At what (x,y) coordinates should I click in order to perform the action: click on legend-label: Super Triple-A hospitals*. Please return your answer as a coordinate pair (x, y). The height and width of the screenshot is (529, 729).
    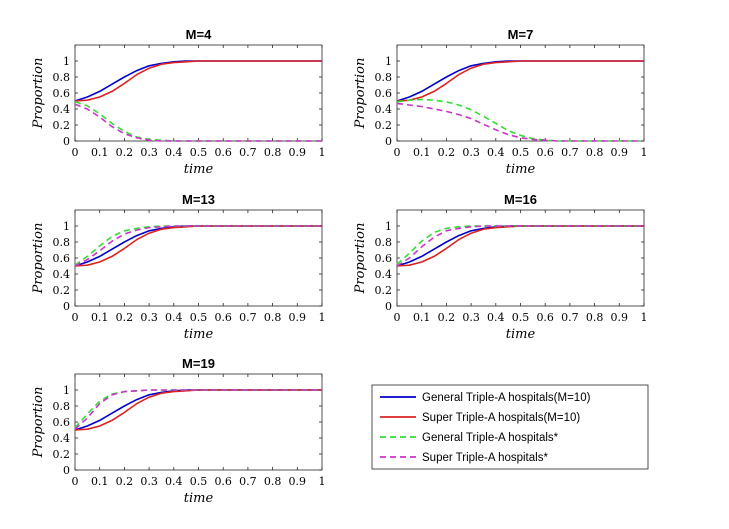
    Looking at the image, I should click on (485, 458).